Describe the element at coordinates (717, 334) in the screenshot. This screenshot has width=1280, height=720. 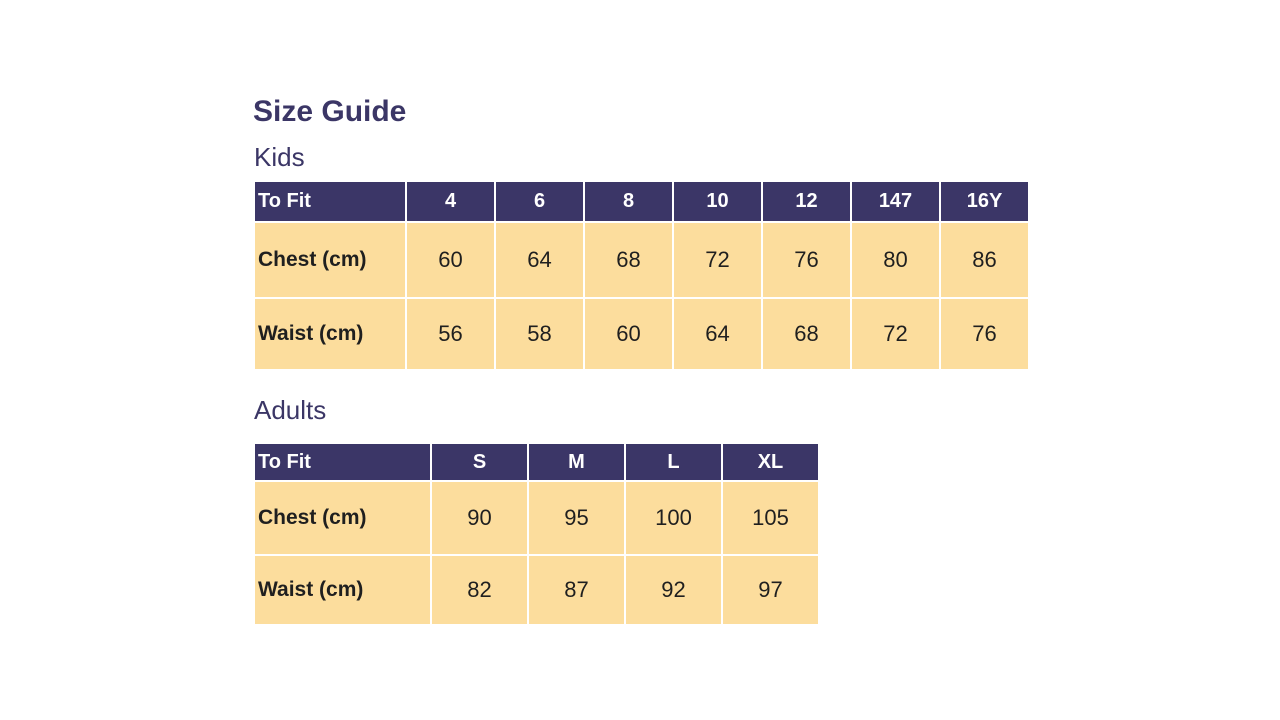
I see `kids-waist-value: 64` at that location.